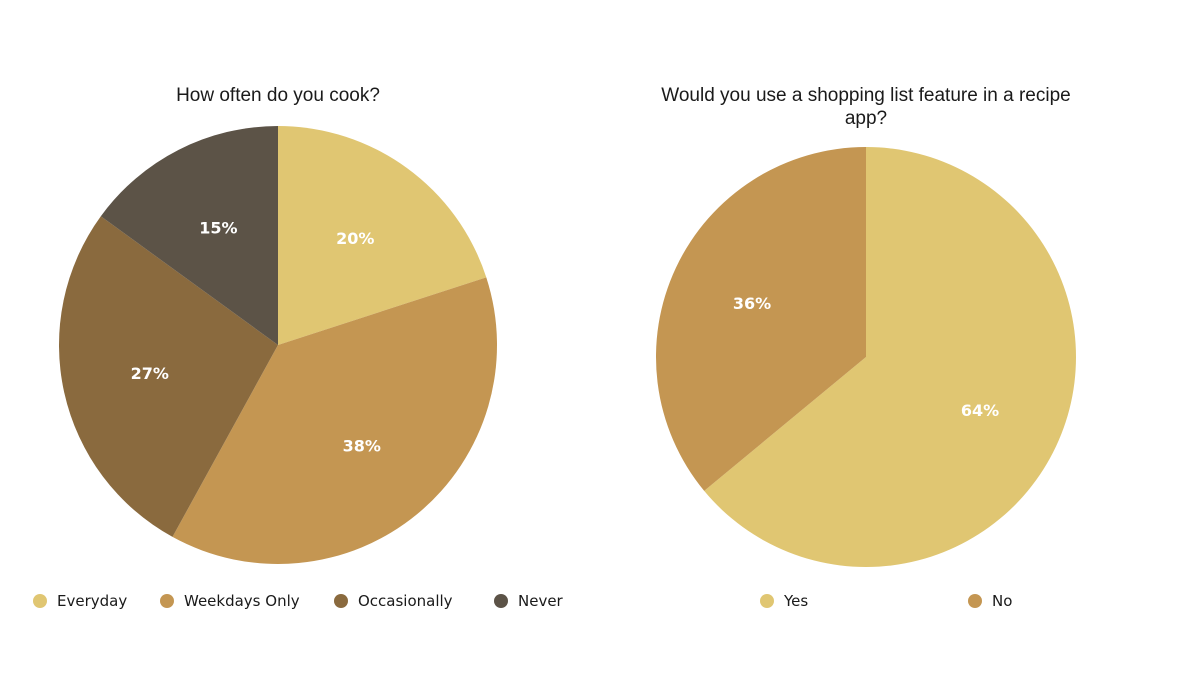 The height and width of the screenshot is (678, 1200). Describe the element at coordinates (278, 95) in the screenshot. I see `chart-title: How often do you cook?` at that location.